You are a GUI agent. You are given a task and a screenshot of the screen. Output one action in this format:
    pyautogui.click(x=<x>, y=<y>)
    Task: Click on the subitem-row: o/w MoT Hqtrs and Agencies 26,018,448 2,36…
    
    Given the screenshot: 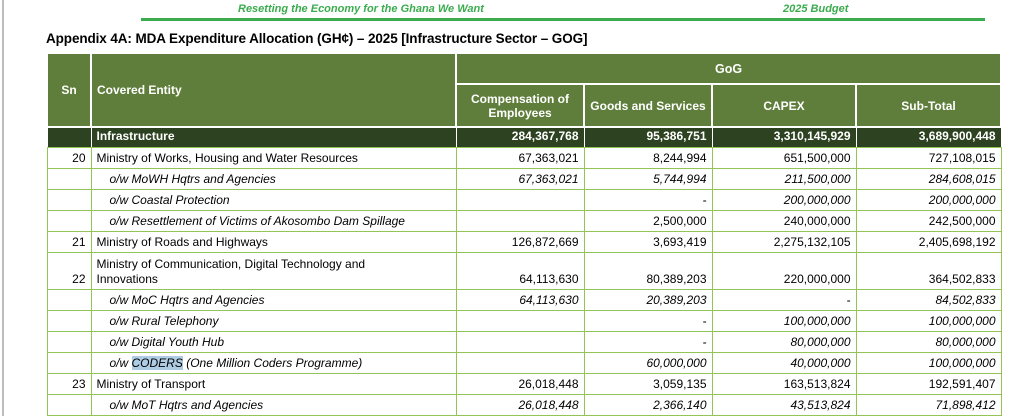 What is the action you would take?
    pyautogui.click(x=524, y=405)
    